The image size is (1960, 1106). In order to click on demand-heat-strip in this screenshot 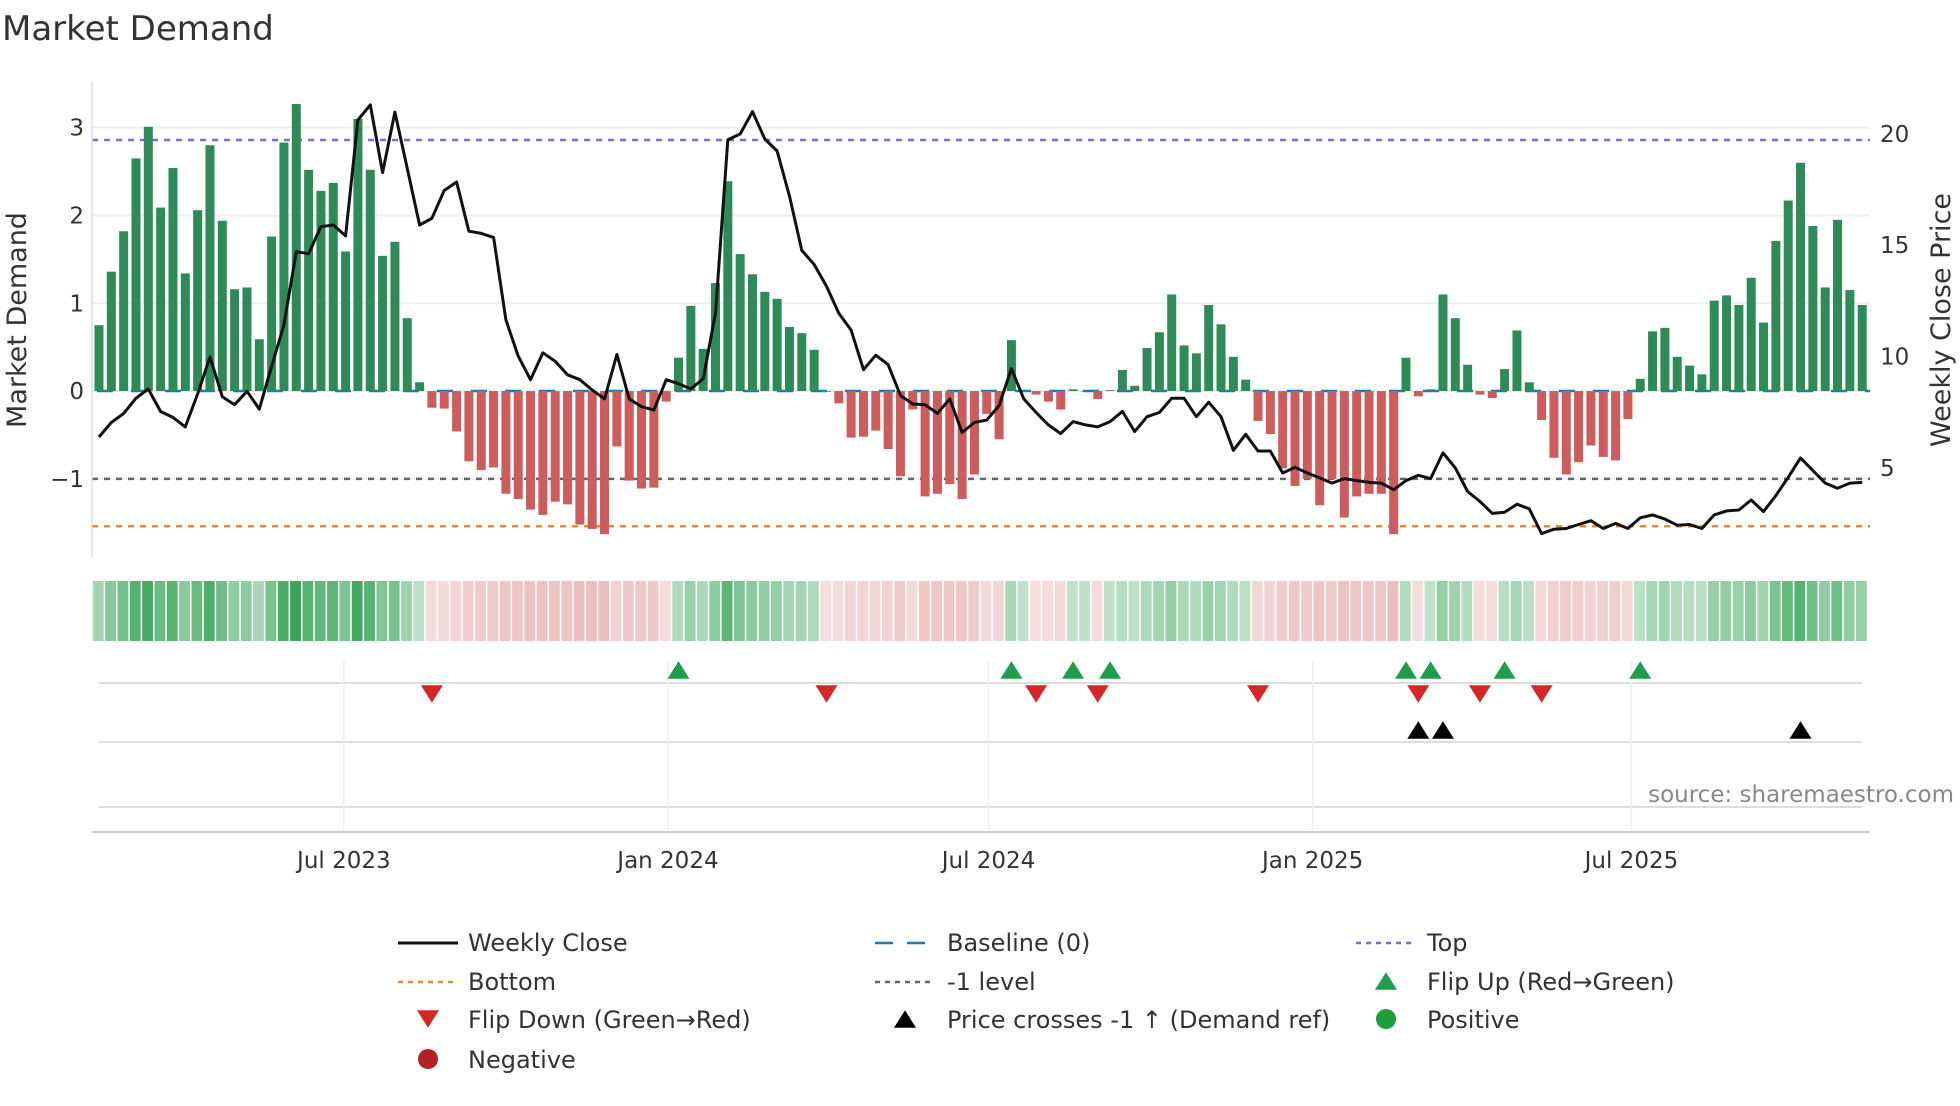, I will do `click(979, 611)`.